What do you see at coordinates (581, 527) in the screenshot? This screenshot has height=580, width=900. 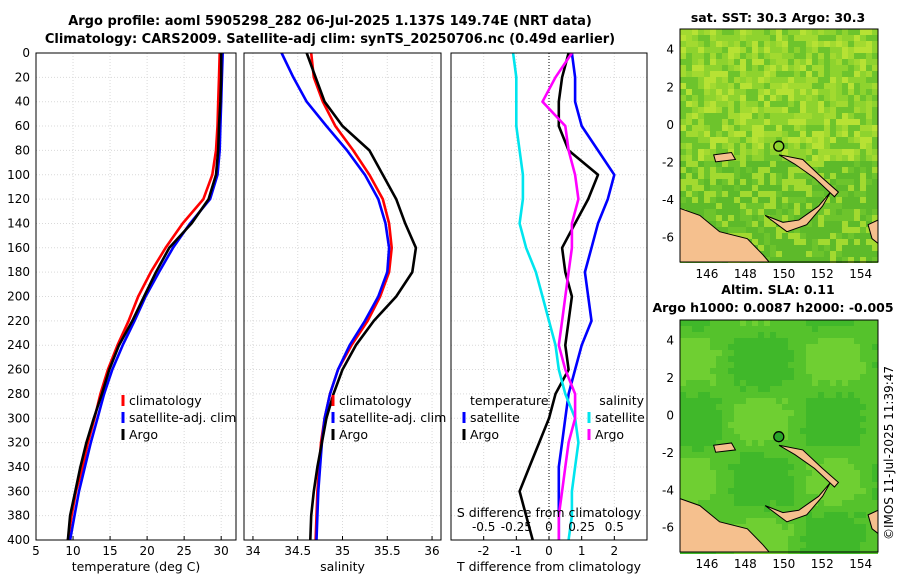 I see `s-tick-label: 0.25` at bounding box center [581, 527].